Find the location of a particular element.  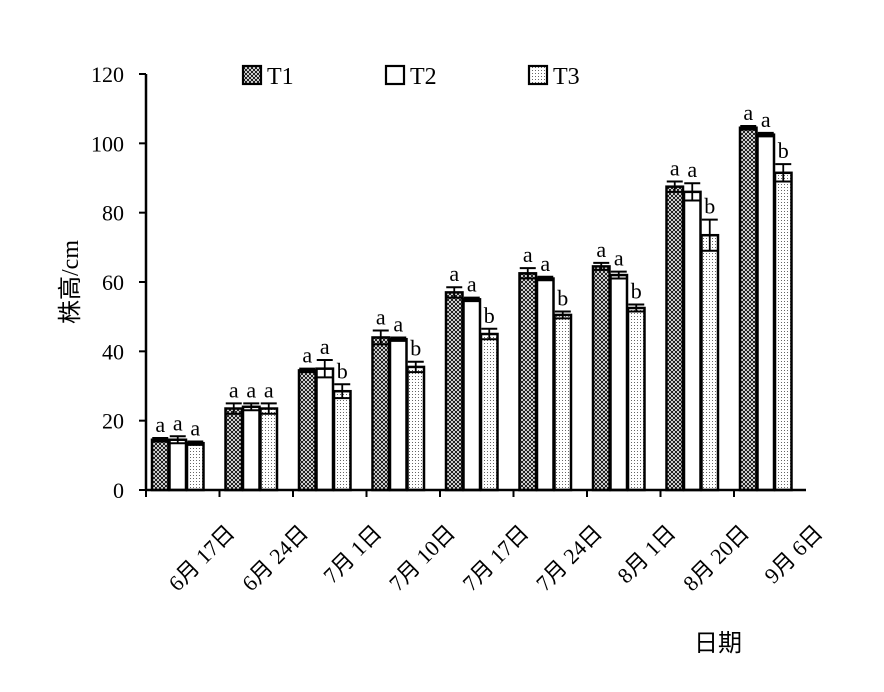

y-axis-title: 株高/cm is located at coordinates (70, 282).